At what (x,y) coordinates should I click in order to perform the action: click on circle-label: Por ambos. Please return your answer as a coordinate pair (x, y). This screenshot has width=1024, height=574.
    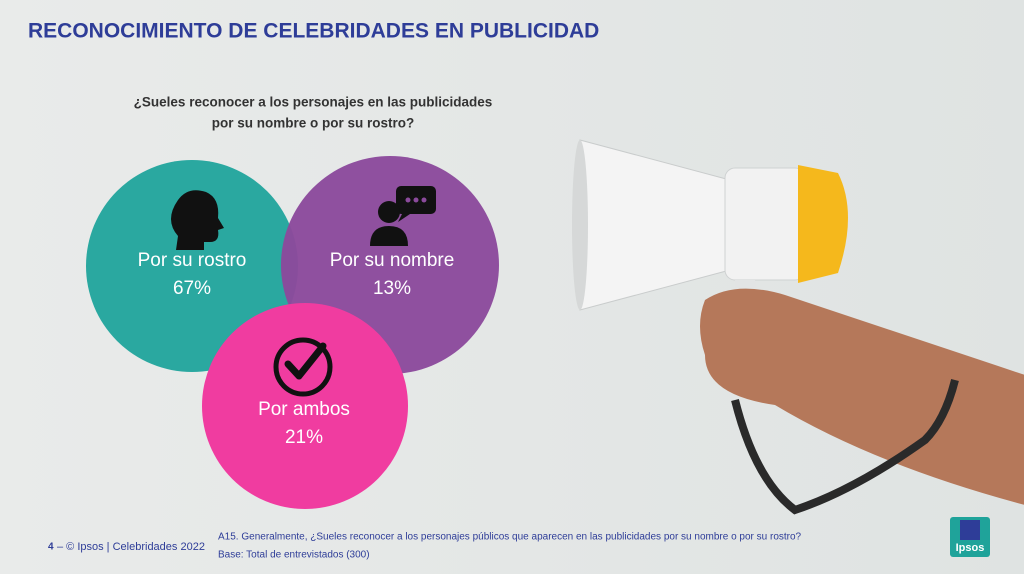
    Looking at the image, I should click on (304, 409).